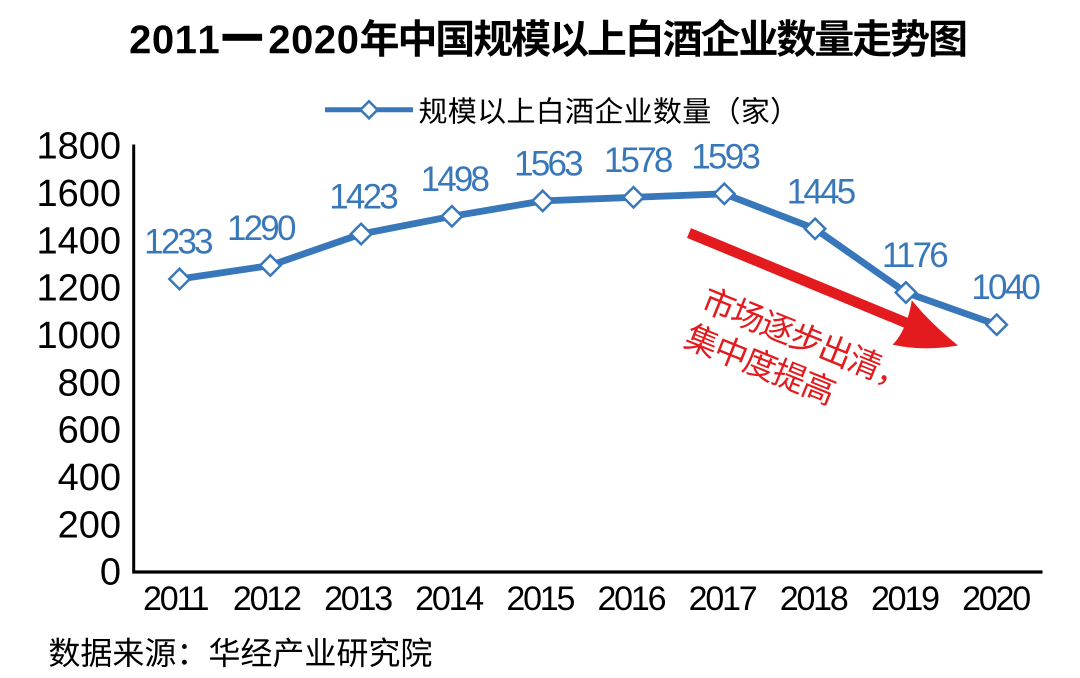 This screenshot has height=678, width=1080. What do you see at coordinates (814, 599) in the screenshot?
I see `svg-text: 2018` at bounding box center [814, 599].